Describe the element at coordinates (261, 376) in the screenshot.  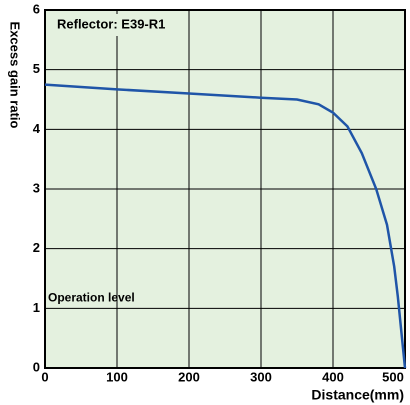
I see `x-tick-label: 300` at that location.